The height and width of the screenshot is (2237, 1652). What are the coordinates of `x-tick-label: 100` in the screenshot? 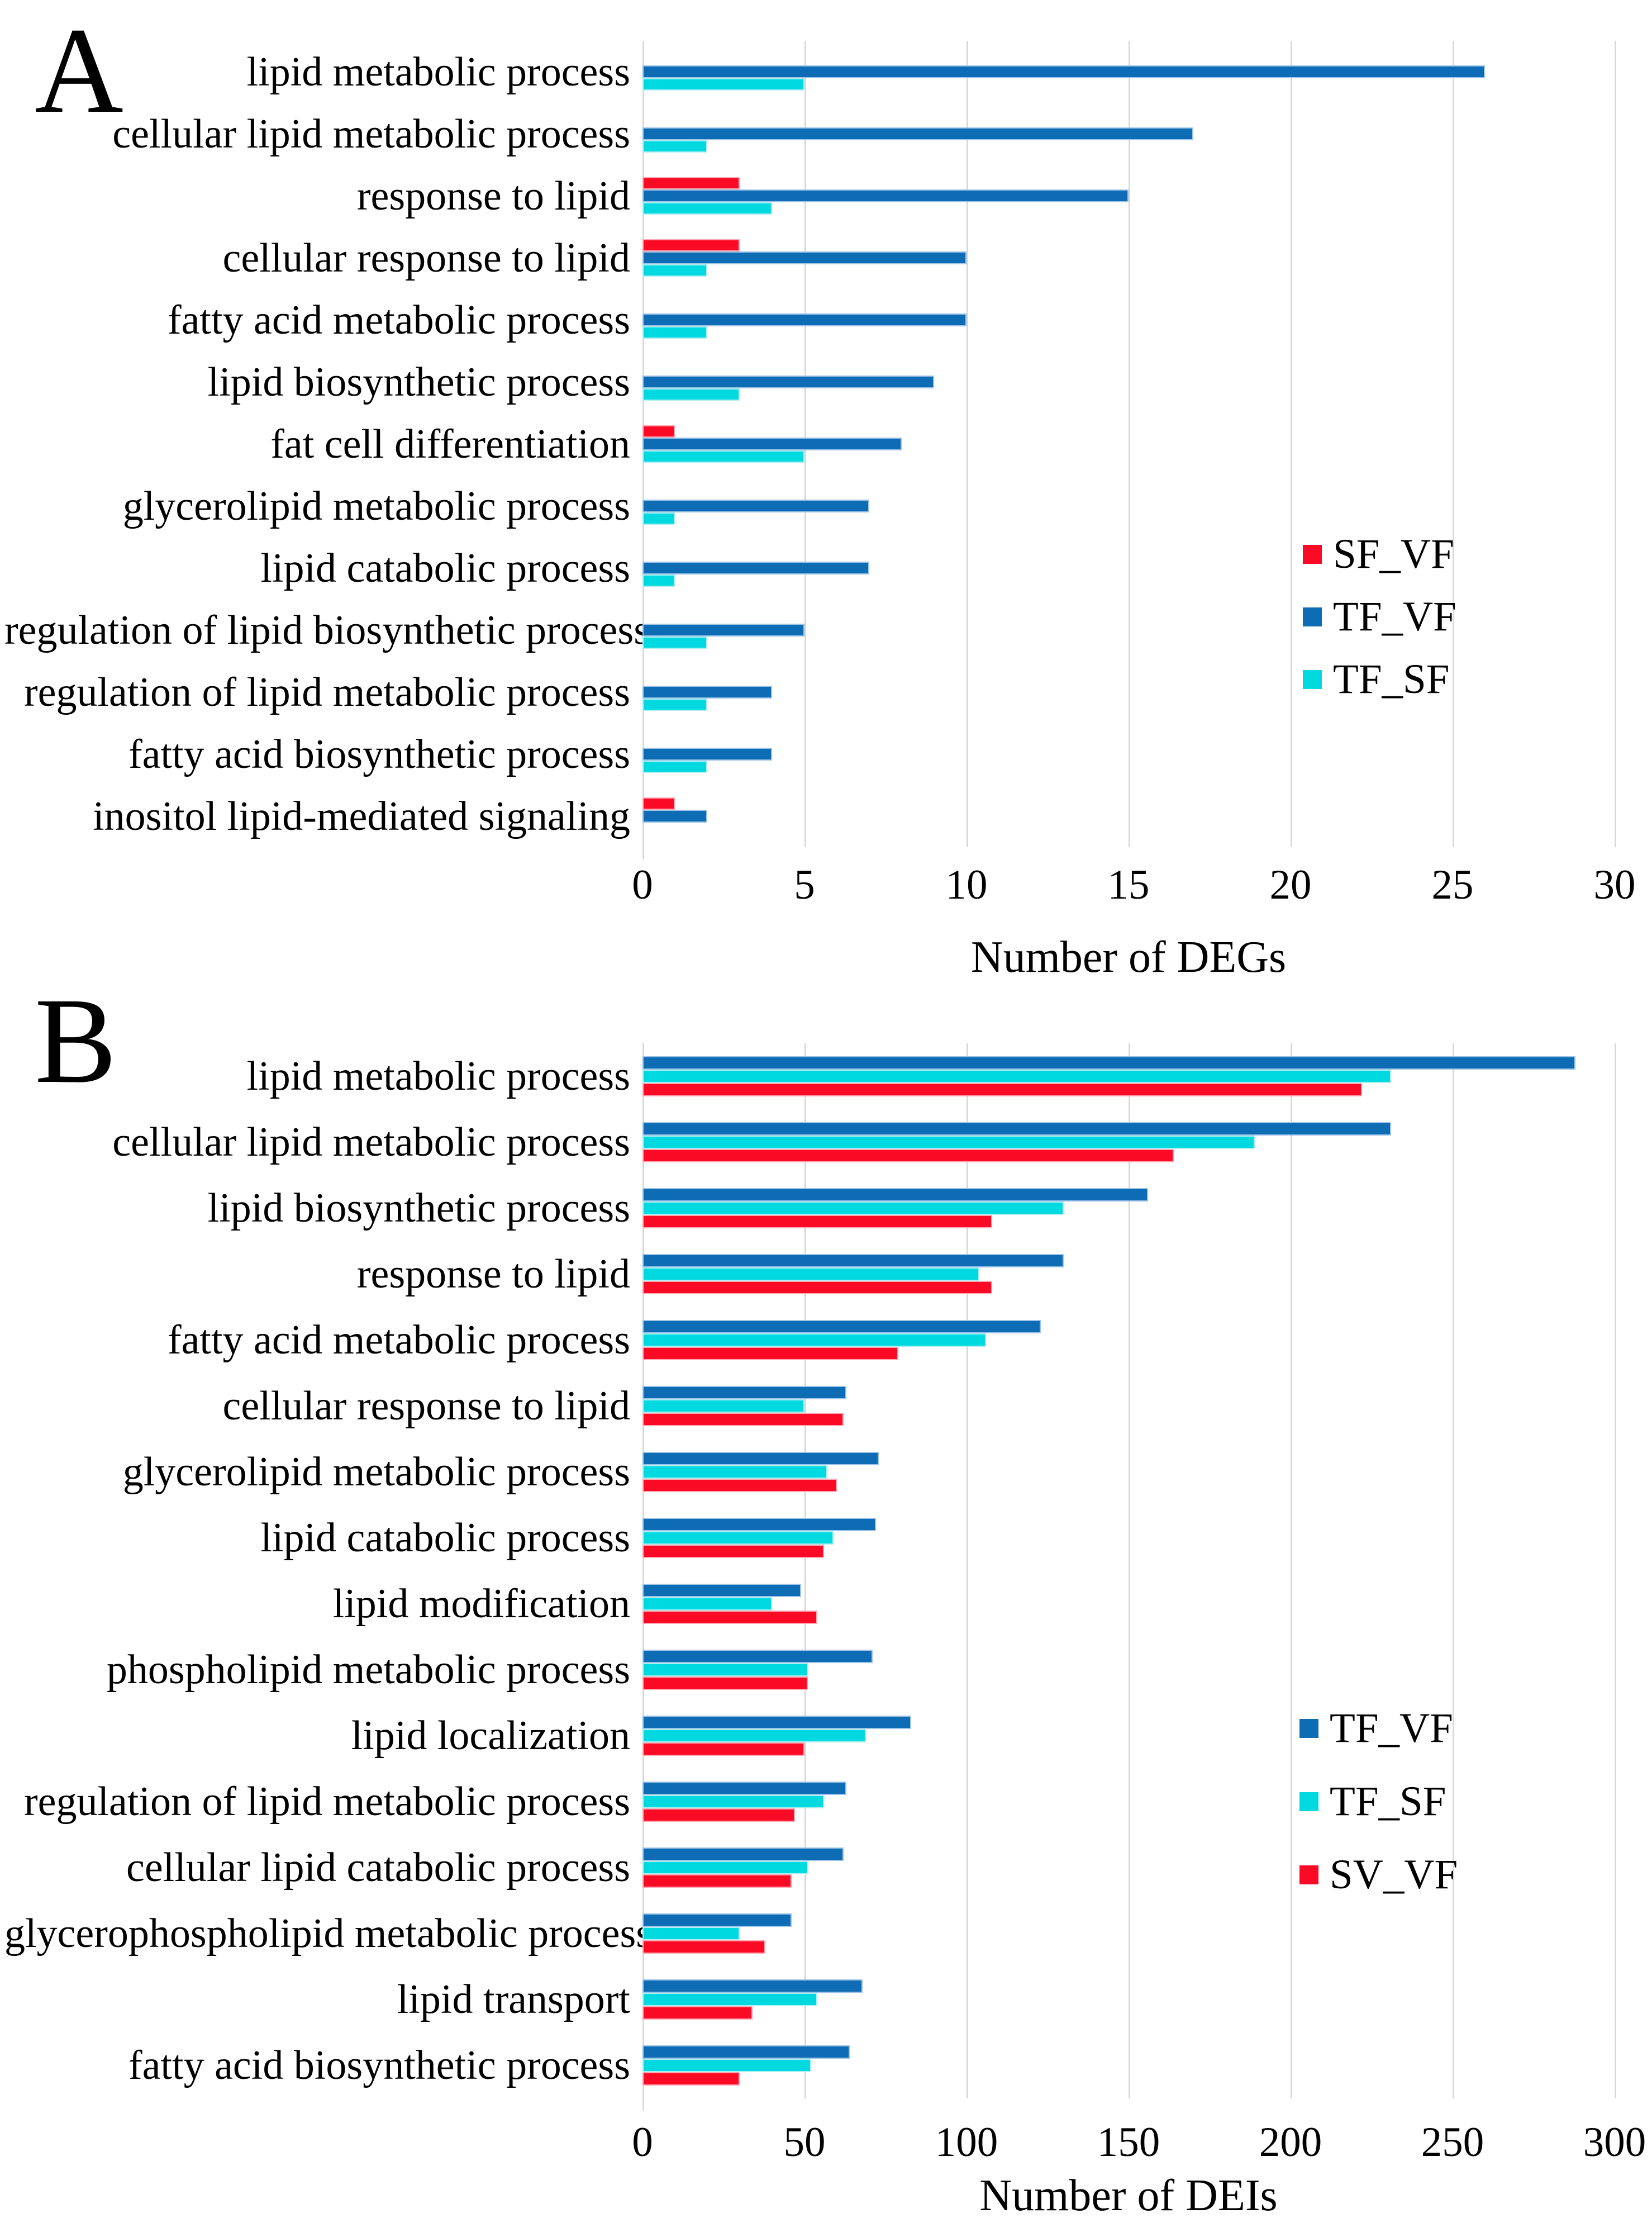 It's located at (966, 2142).